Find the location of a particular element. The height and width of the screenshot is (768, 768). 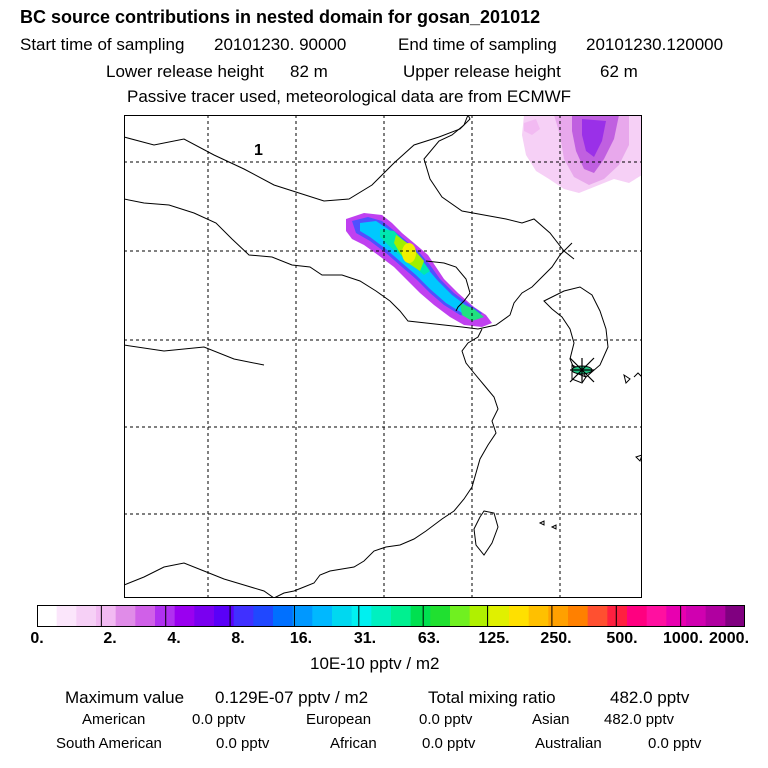

lower-height-label: Lower release height is located at coordinates (185, 71).